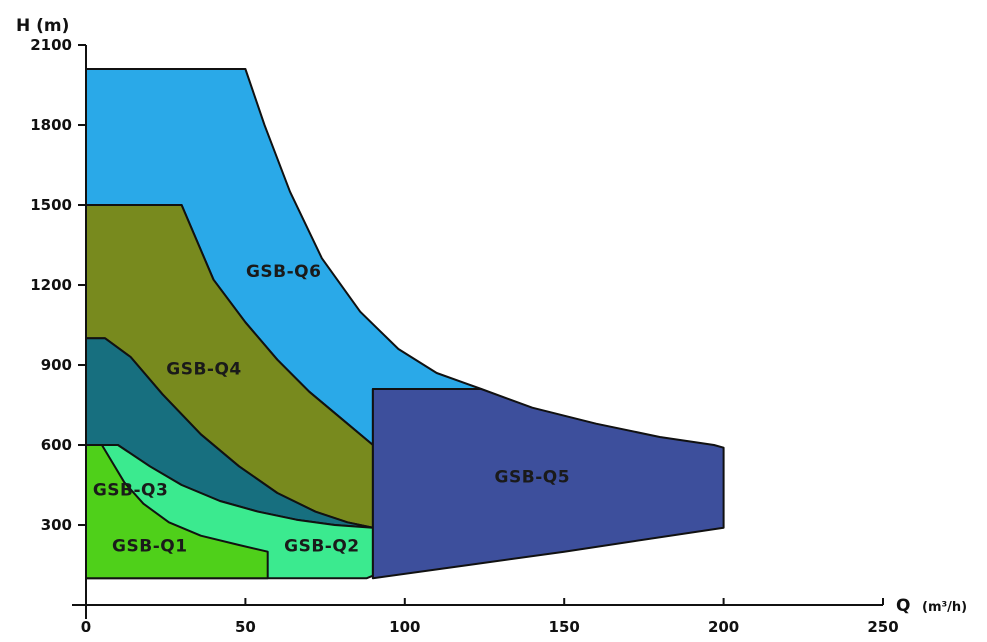 This screenshot has height=642, width=987. Describe the element at coordinates (723, 627) in the screenshot. I see `x-tick-label: 200` at that location.